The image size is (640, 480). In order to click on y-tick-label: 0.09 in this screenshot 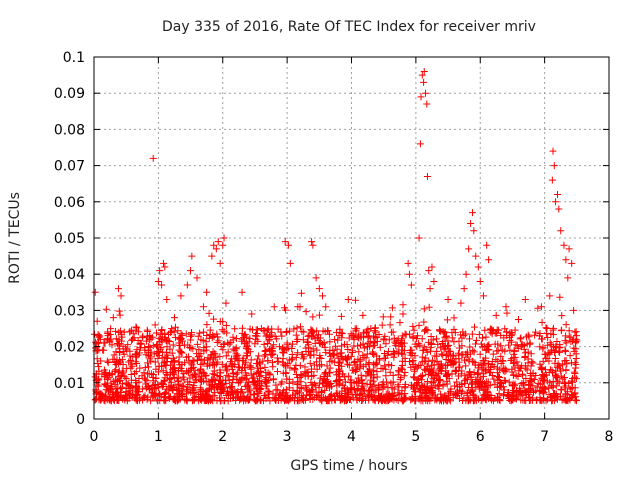, I will do `click(69, 94)`.